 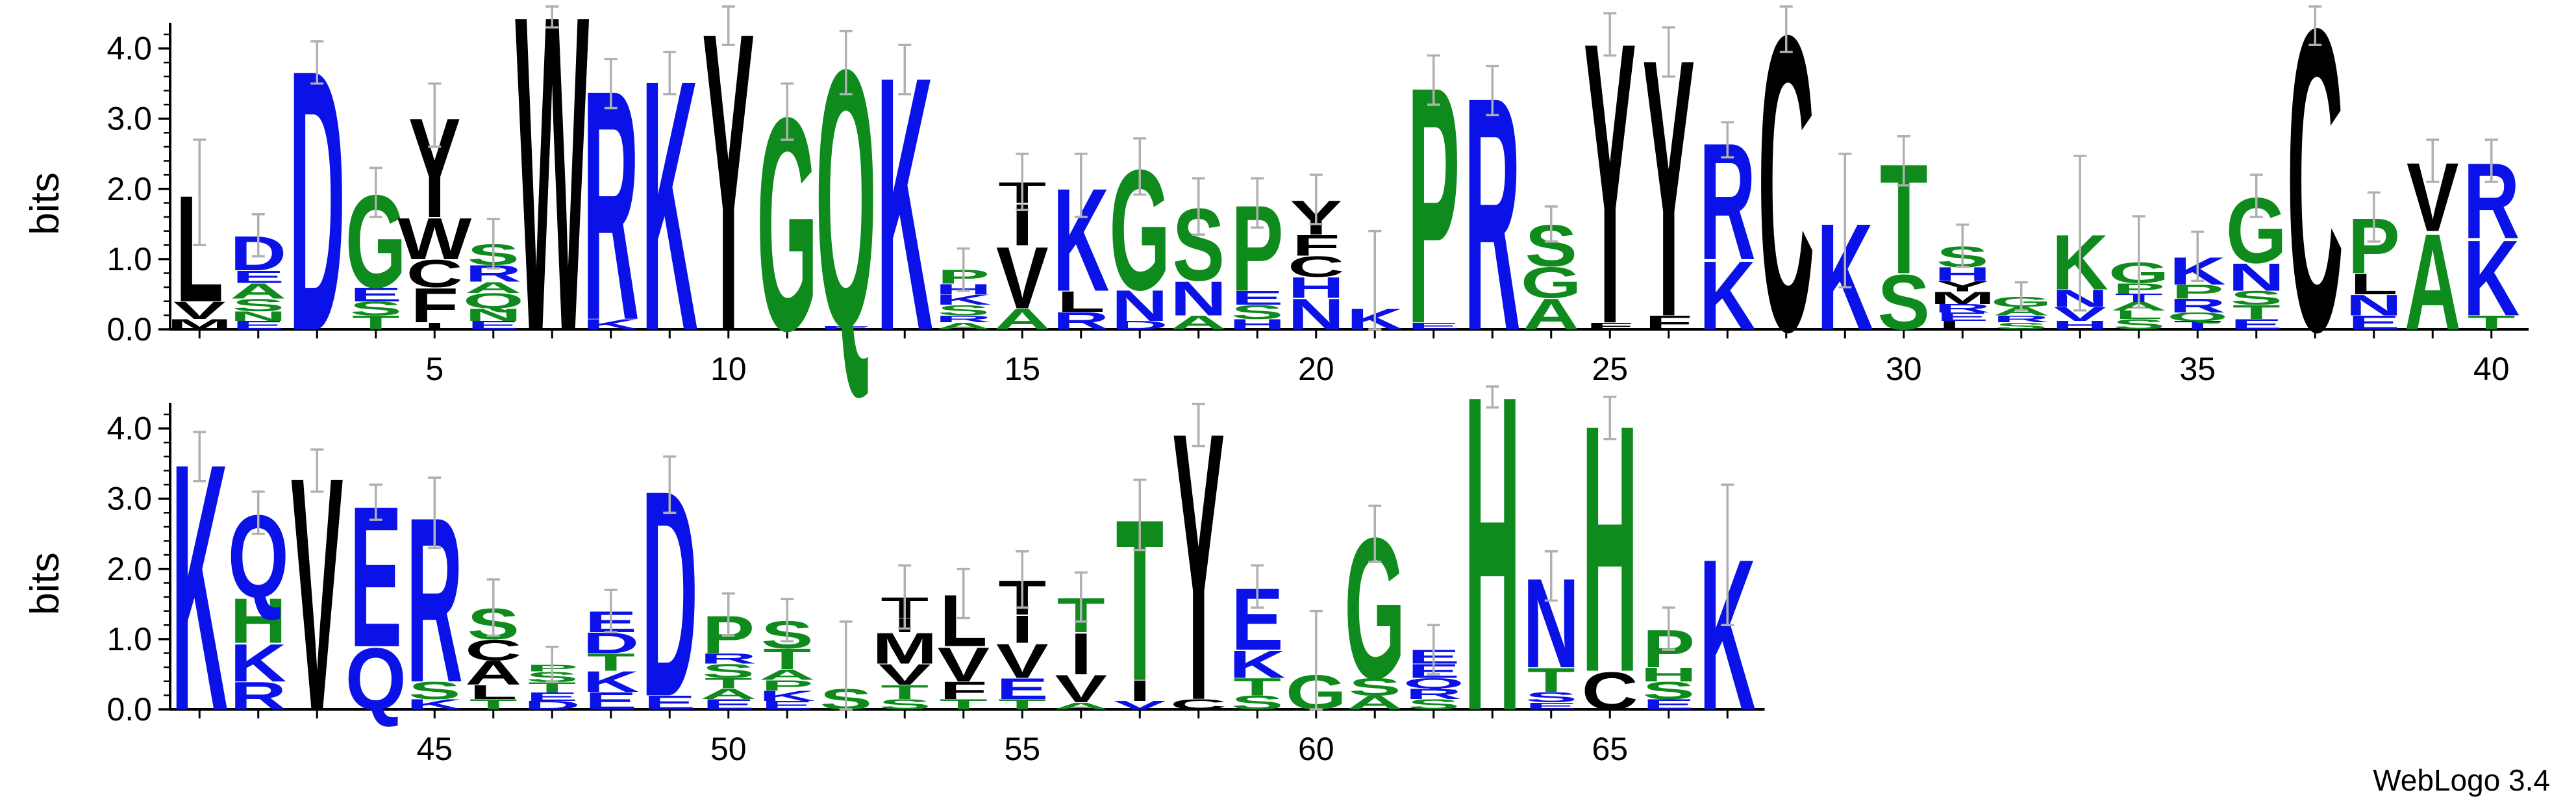 What do you see at coordinates (1962, 298) in the screenshot?
I see `letter-M: M` at bounding box center [1962, 298].